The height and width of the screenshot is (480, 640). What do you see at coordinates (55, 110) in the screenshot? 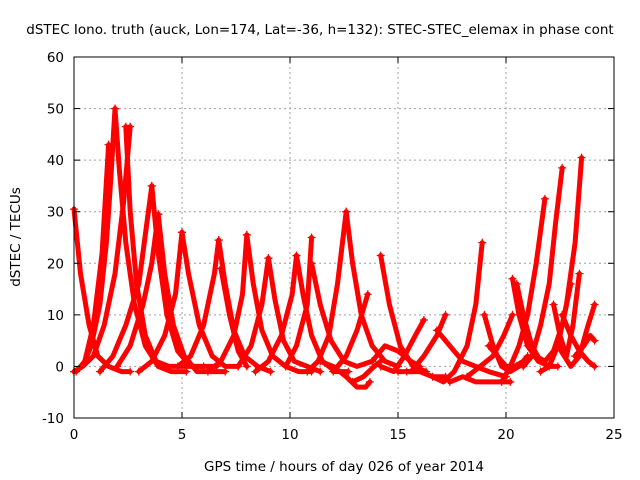
I see `y-tick-label: 50` at bounding box center [55, 110].